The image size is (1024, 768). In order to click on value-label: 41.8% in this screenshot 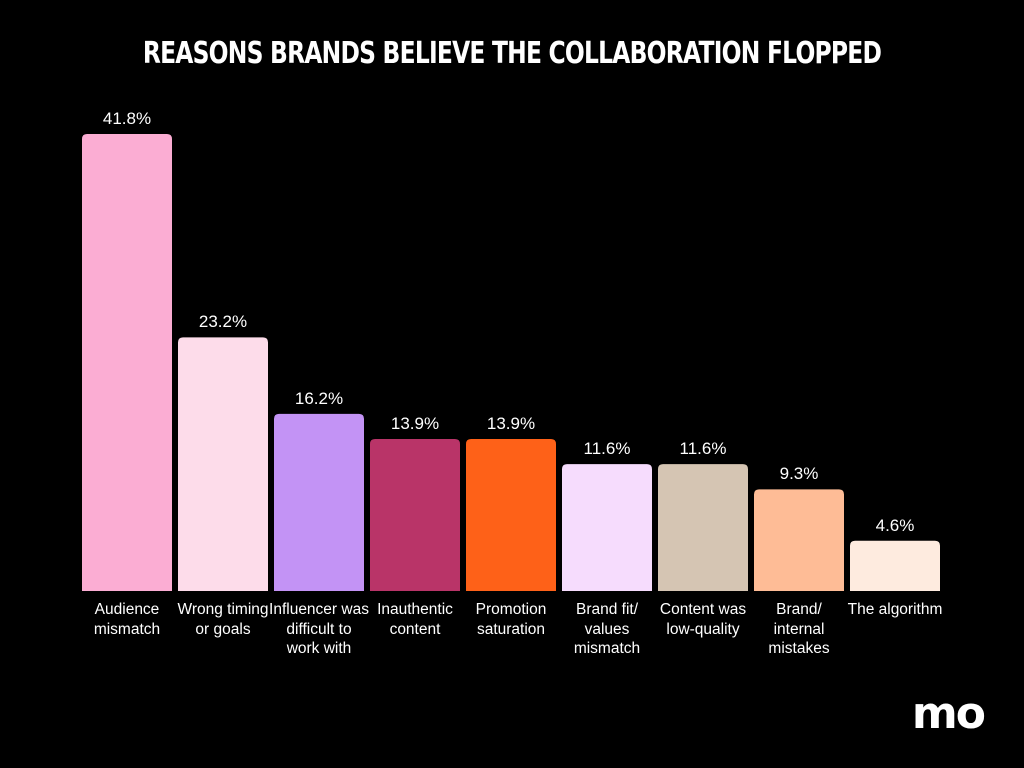, I will do `click(127, 118)`.